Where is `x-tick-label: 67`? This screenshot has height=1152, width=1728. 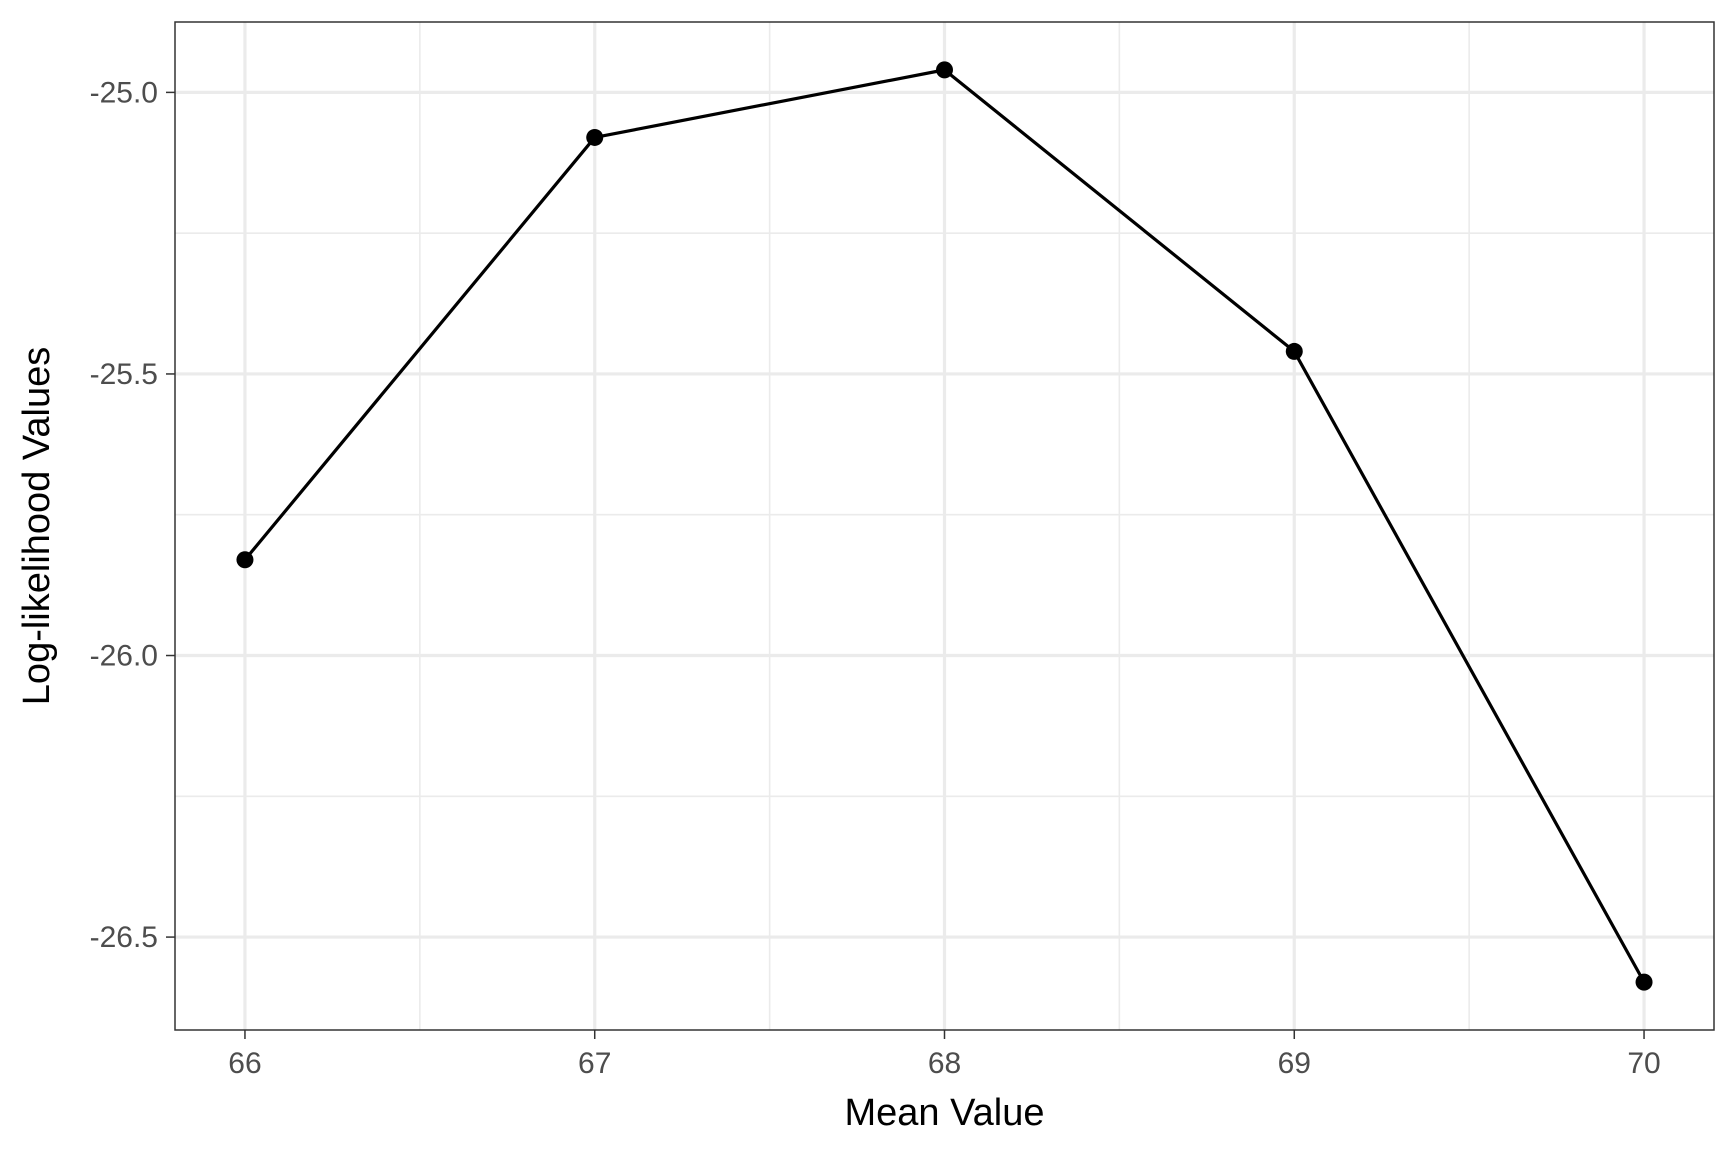 x-tick-label: 67 is located at coordinates (594, 1063).